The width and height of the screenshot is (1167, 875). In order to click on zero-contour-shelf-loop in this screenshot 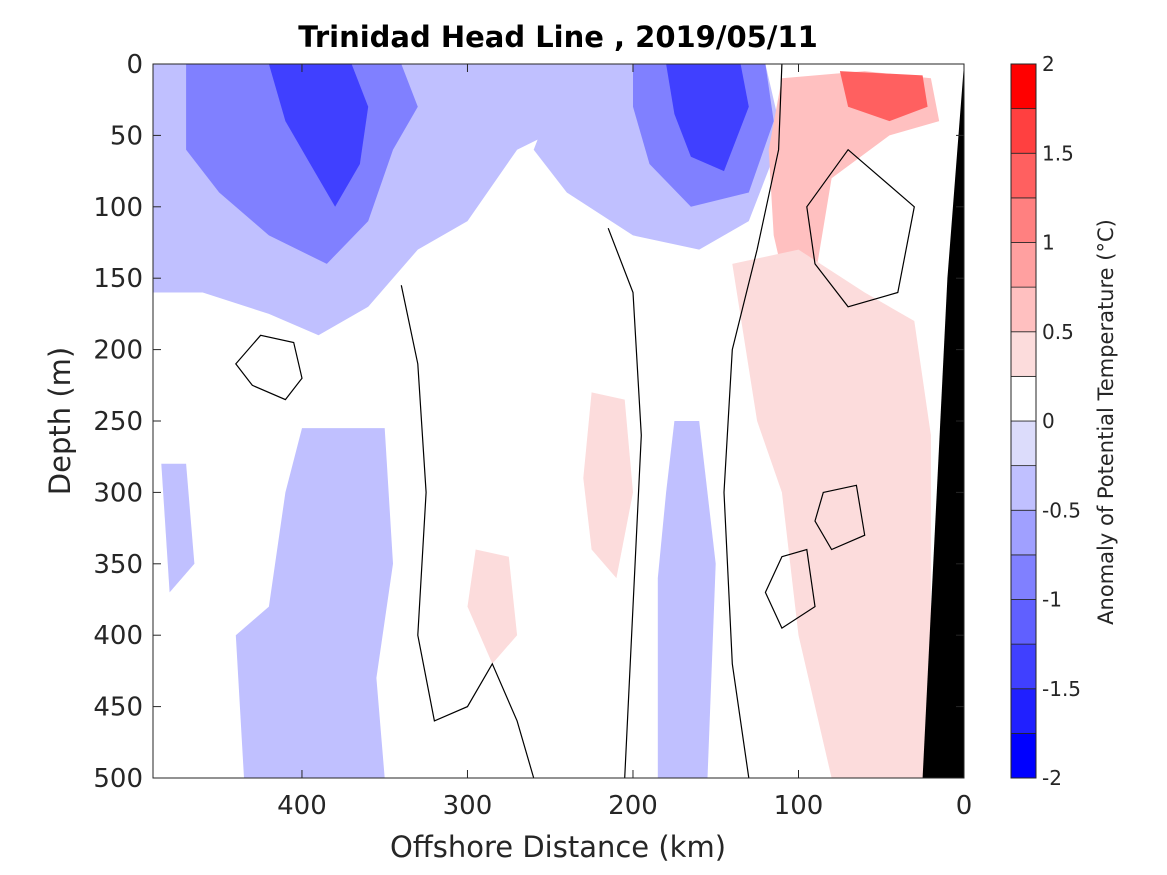, I will do `click(860, 228)`.